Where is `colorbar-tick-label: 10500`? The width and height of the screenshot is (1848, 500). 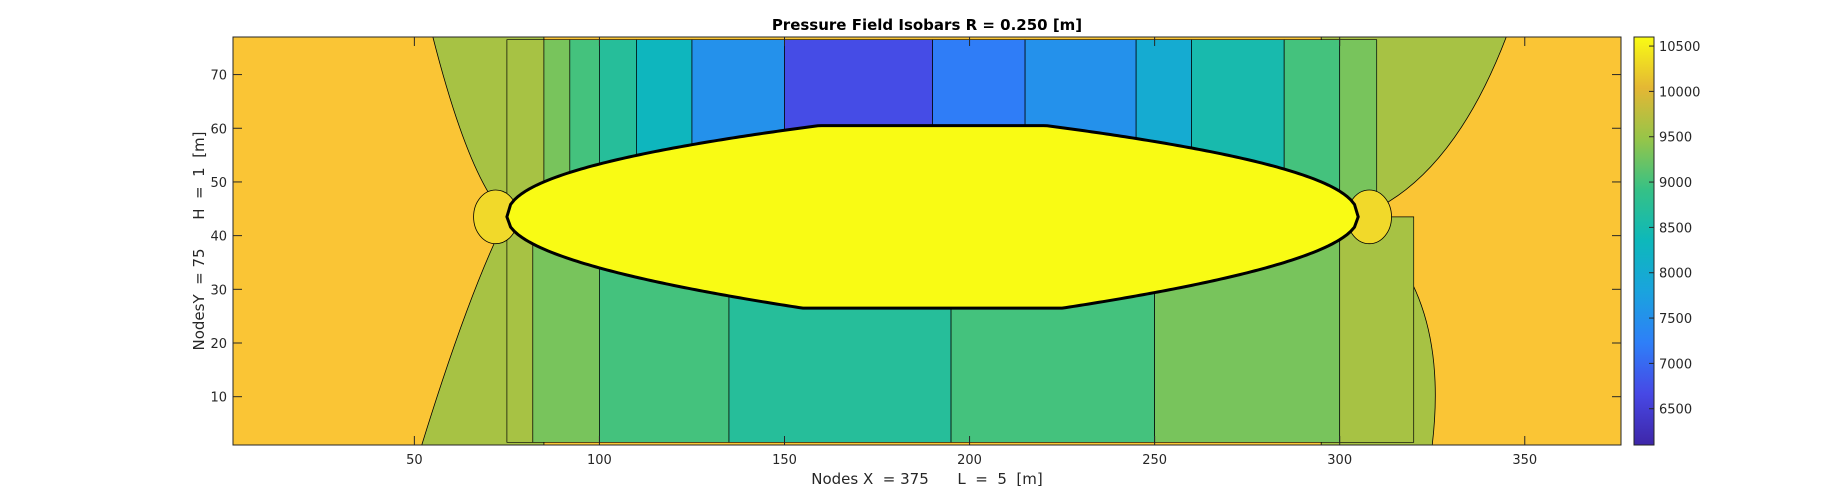 colorbar-tick-label: 10500 is located at coordinates (1679, 47).